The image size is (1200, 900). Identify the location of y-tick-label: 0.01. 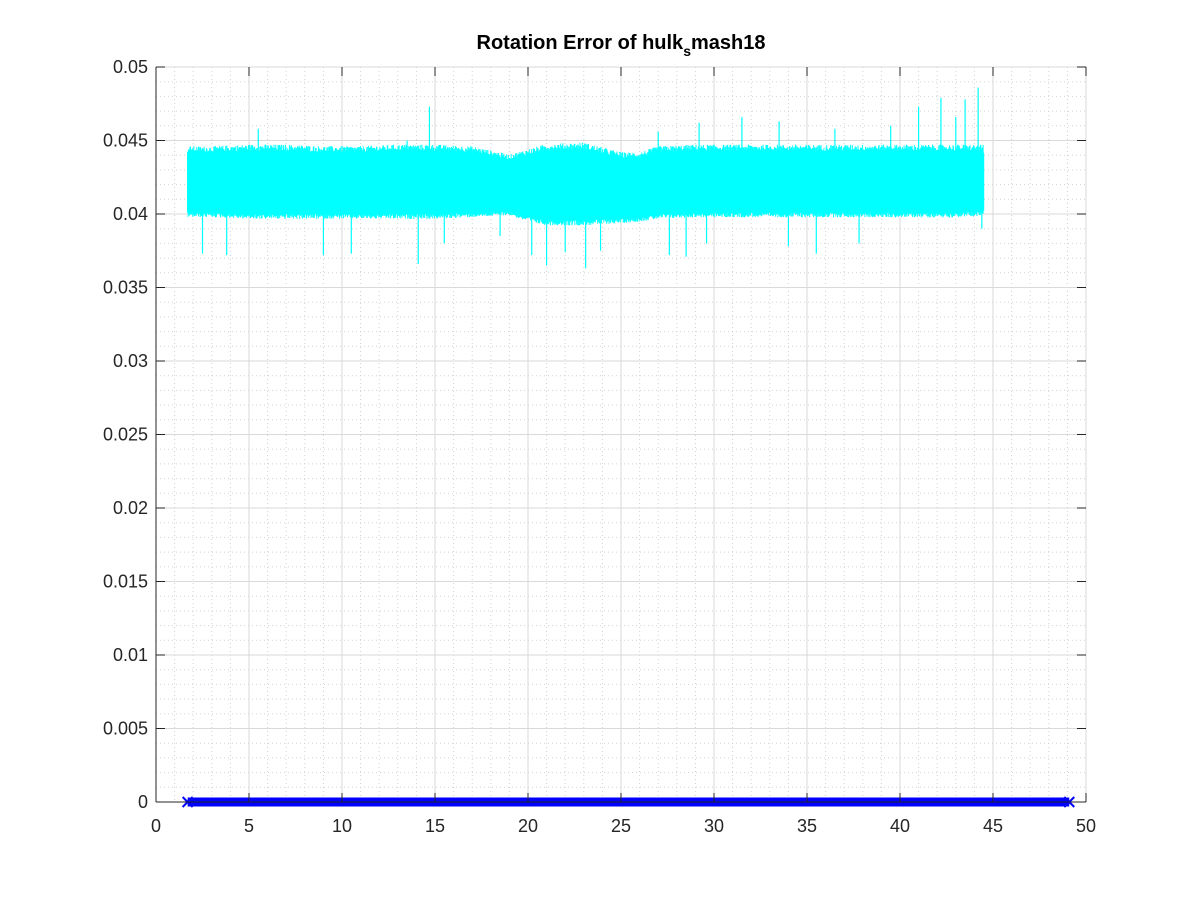
(130, 655).